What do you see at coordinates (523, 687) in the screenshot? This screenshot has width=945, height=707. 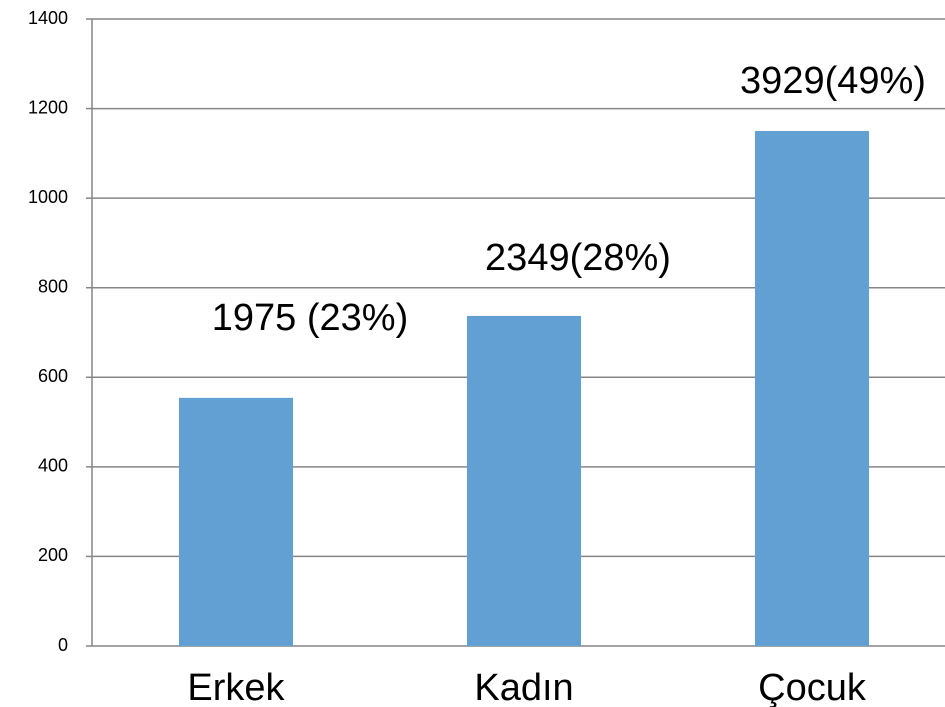 I see `x-tick-label: Kadın` at bounding box center [523, 687].